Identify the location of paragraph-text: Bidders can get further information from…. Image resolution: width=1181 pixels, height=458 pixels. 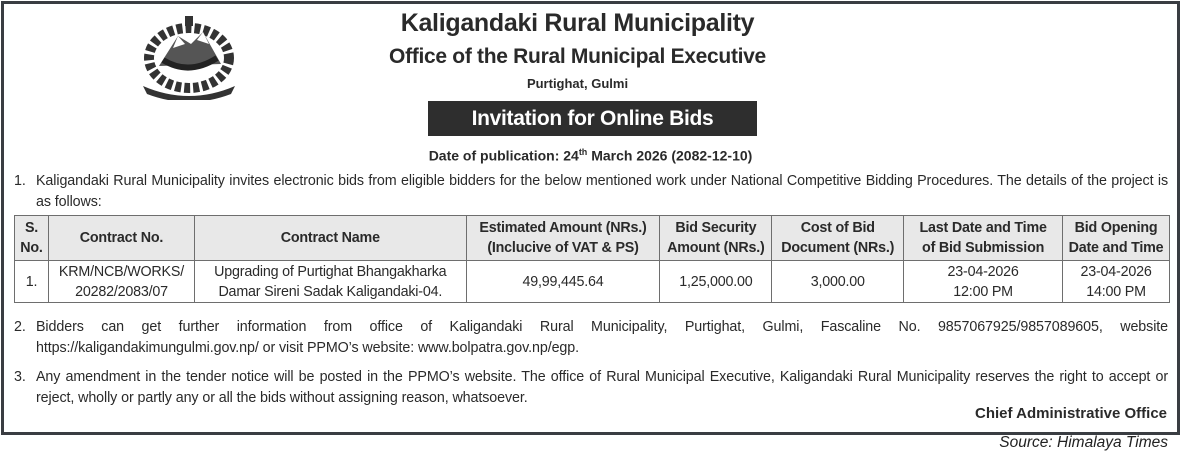
(602, 337).